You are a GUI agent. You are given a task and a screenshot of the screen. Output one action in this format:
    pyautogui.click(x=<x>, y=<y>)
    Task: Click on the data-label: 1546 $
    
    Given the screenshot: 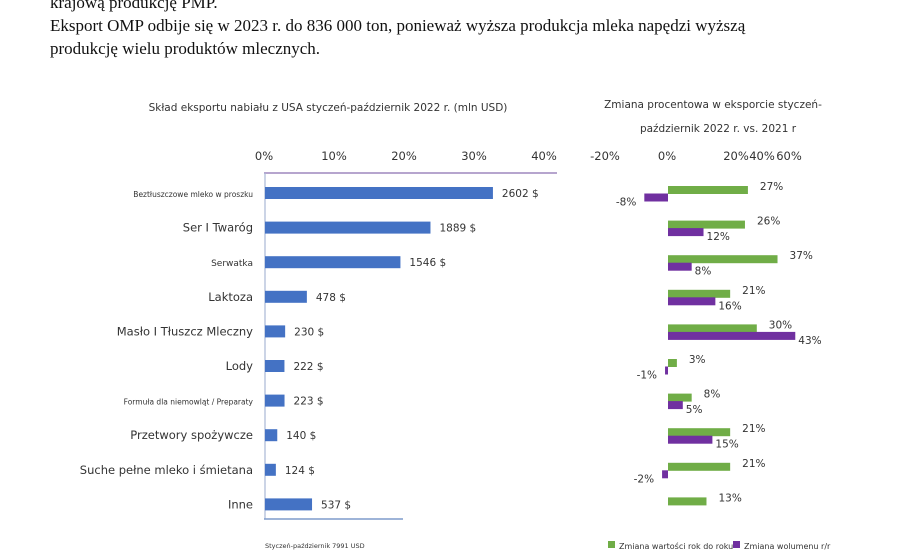 What is the action you would take?
    pyautogui.click(x=427, y=263)
    